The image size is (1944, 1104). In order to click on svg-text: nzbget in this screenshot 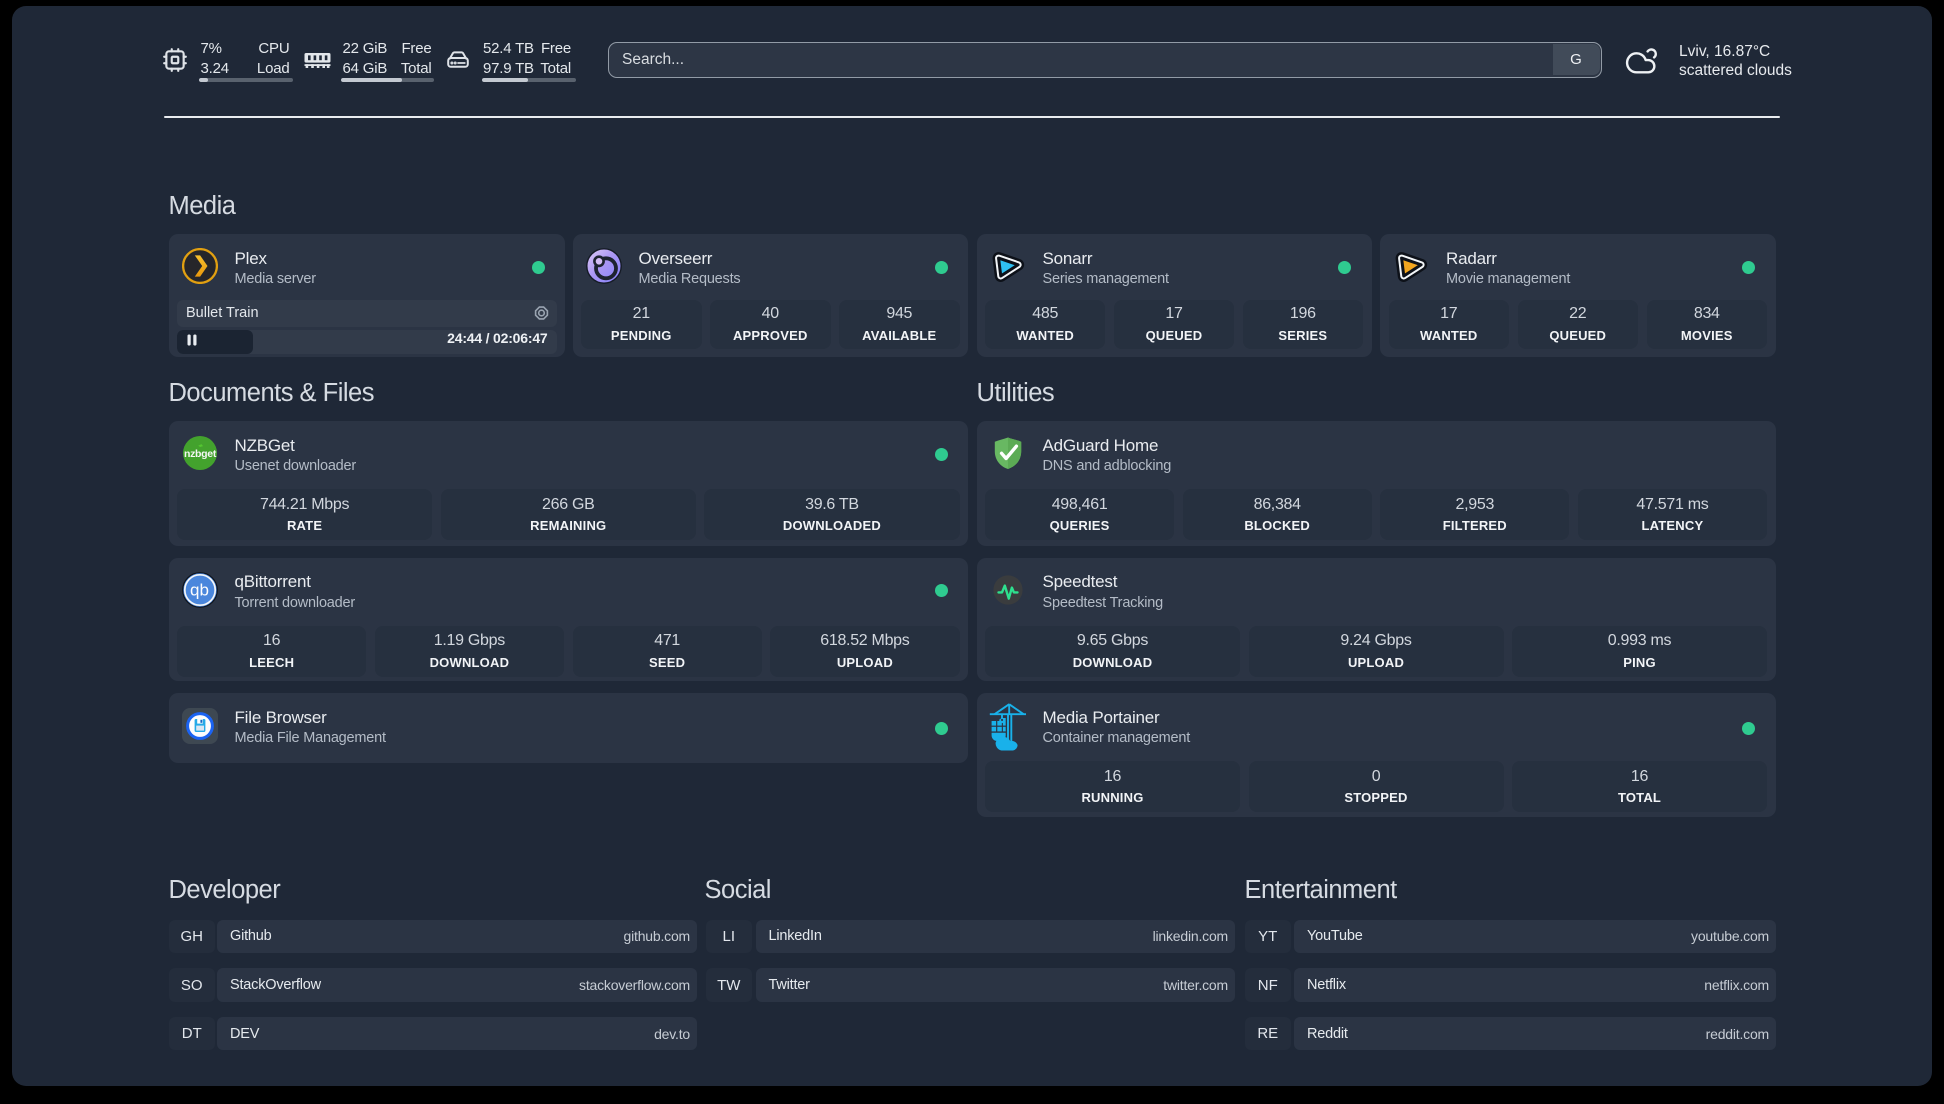, I will do `click(199, 454)`.